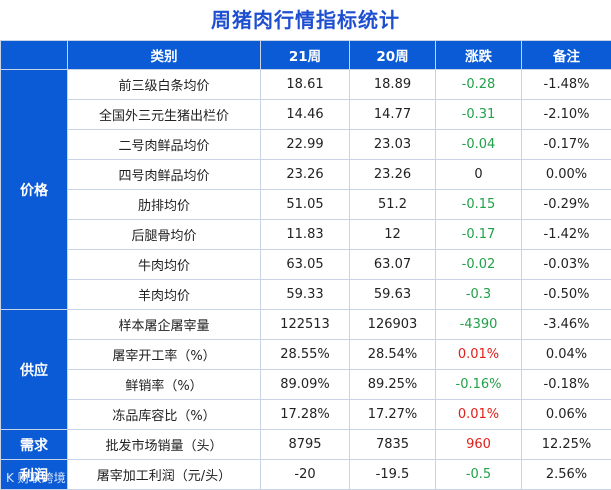  Describe the element at coordinates (392, 55) in the screenshot. I see `header-week20: 20周` at that location.